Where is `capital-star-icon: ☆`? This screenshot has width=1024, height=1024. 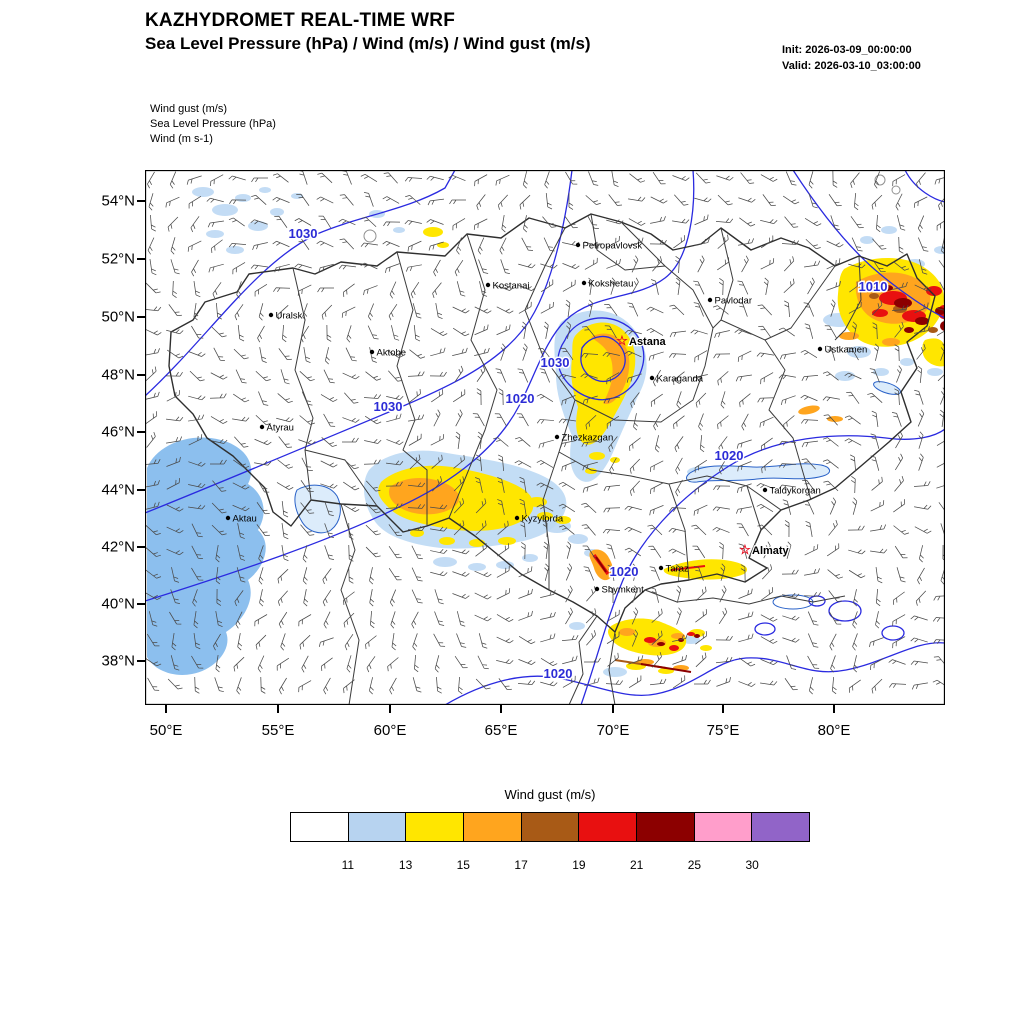 capital-star-icon: ☆ is located at coordinates (622, 340).